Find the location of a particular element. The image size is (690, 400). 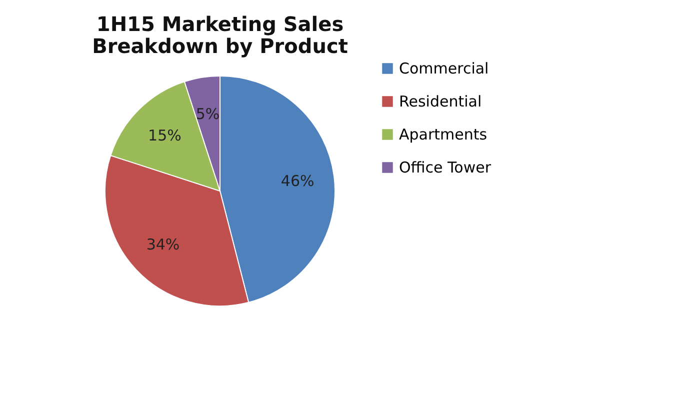

legend-label: Apartments is located at coordinates (443, 135).